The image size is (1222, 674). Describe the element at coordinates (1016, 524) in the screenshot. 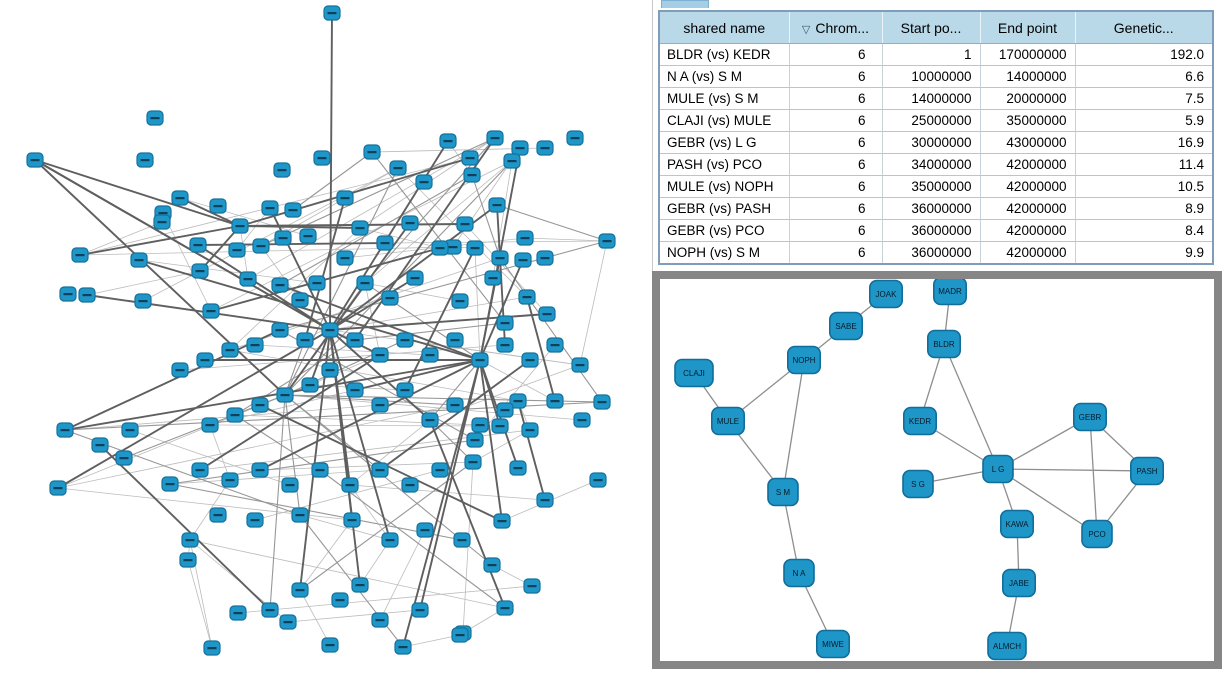

I see `subnetwork-node-kawa: KAWA` at that location.